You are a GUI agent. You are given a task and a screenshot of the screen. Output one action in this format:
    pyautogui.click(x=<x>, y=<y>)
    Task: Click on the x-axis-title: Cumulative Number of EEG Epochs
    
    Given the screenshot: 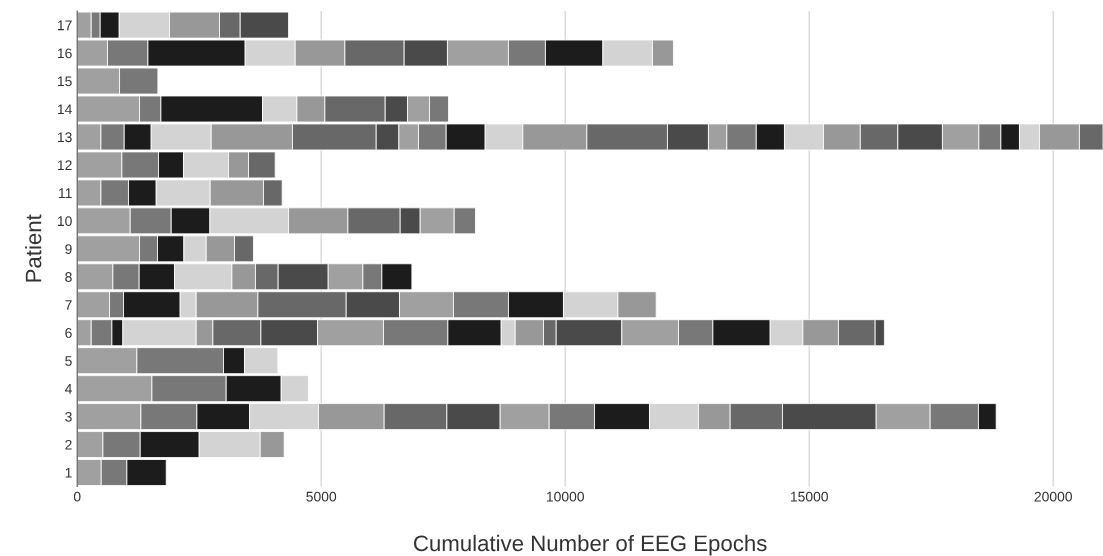 What is the action you would take?
    pyautogui.click(x=590, y=545)
    